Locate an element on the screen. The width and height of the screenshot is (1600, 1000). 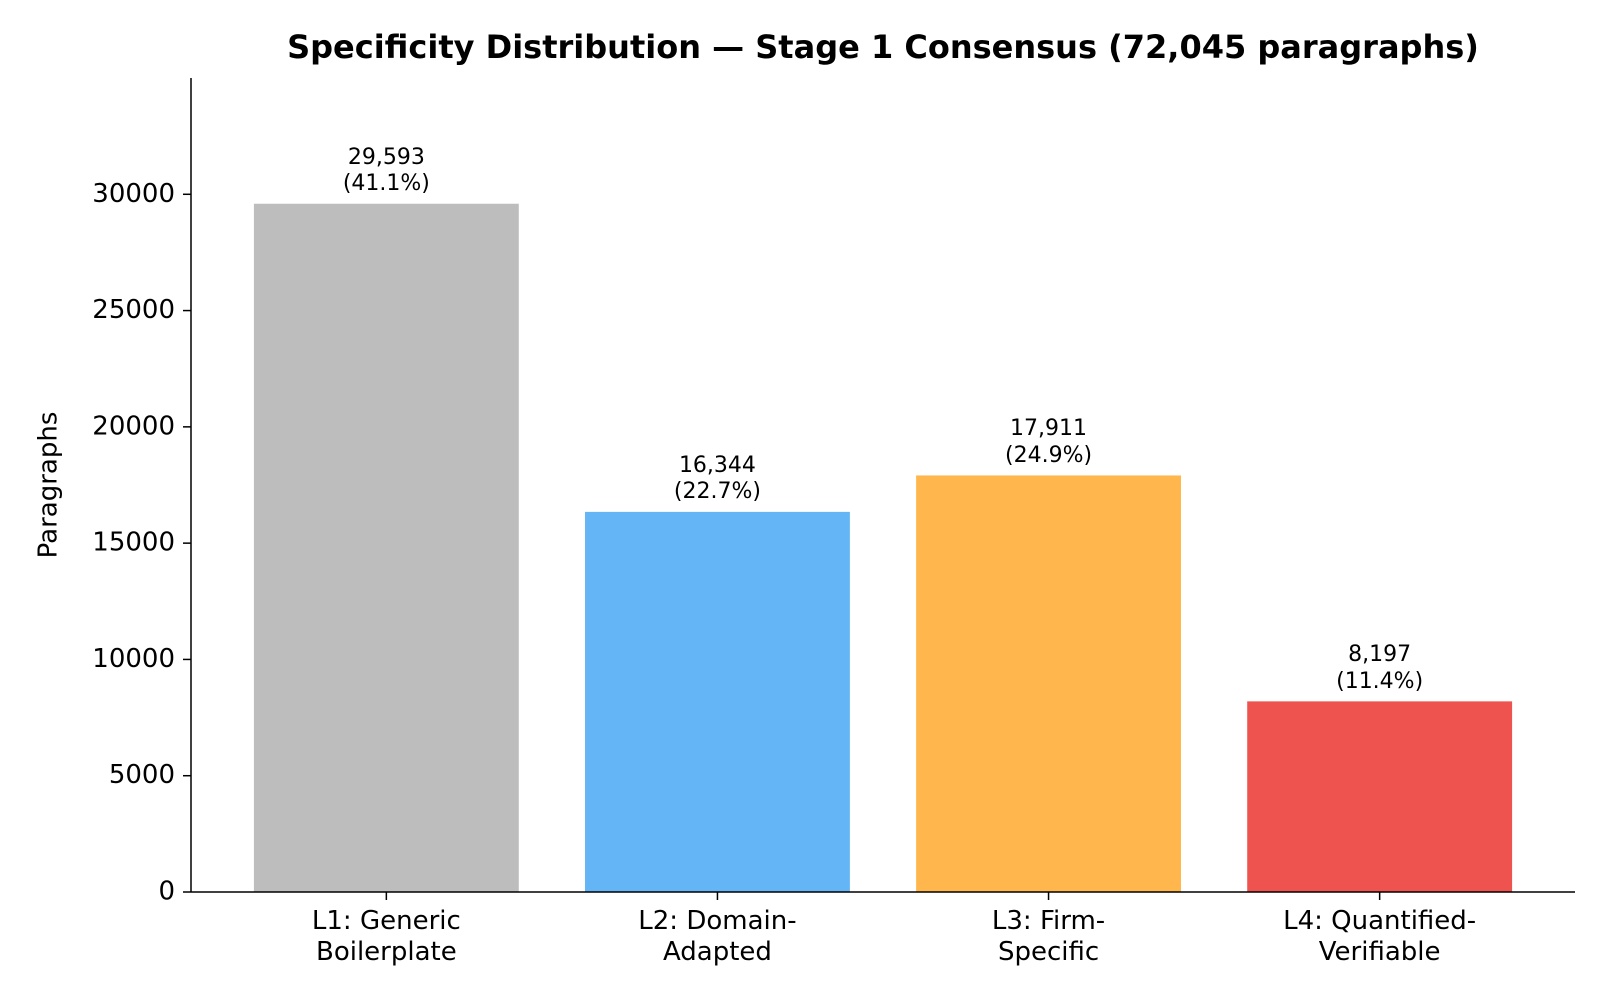
value-label: 17,911 (24.9%) is located at coordinates (1049, 442).